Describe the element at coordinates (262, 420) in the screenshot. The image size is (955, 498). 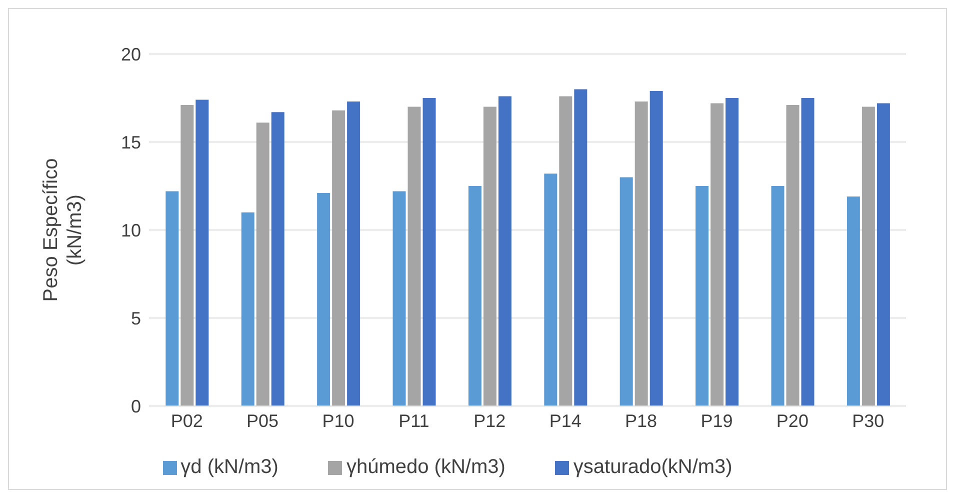
I see `x-tick-label: P05` at that location.